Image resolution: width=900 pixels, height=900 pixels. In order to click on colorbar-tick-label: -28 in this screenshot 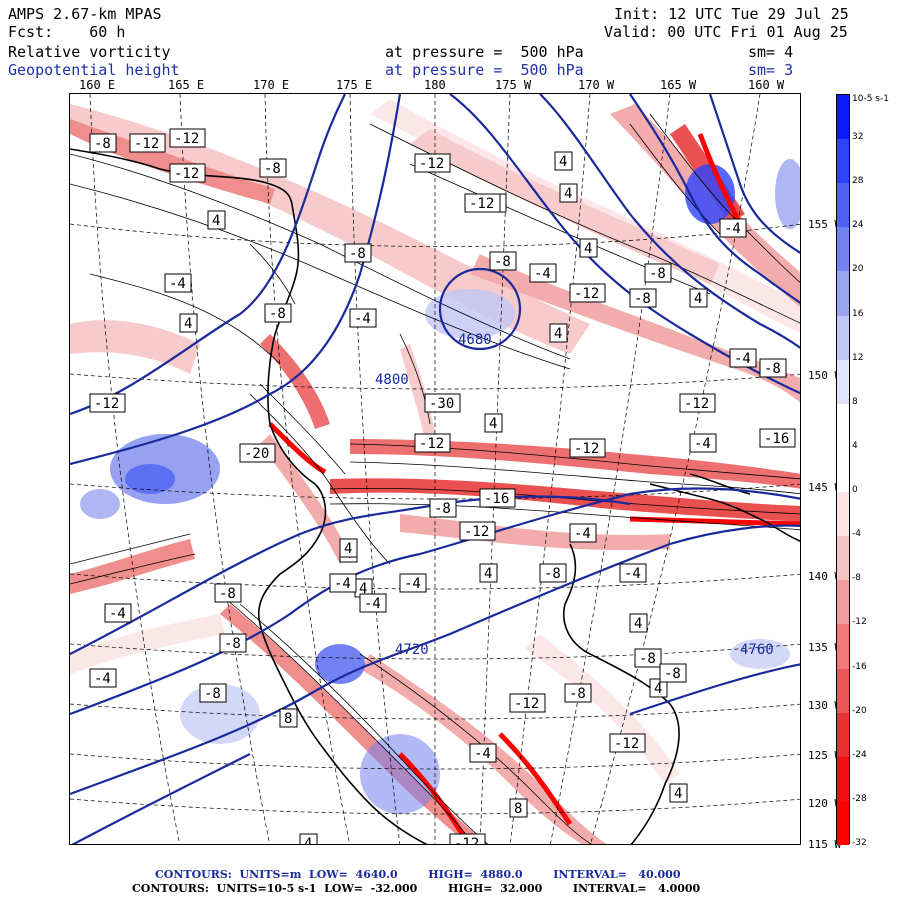, I will do `click(859, 798)`.